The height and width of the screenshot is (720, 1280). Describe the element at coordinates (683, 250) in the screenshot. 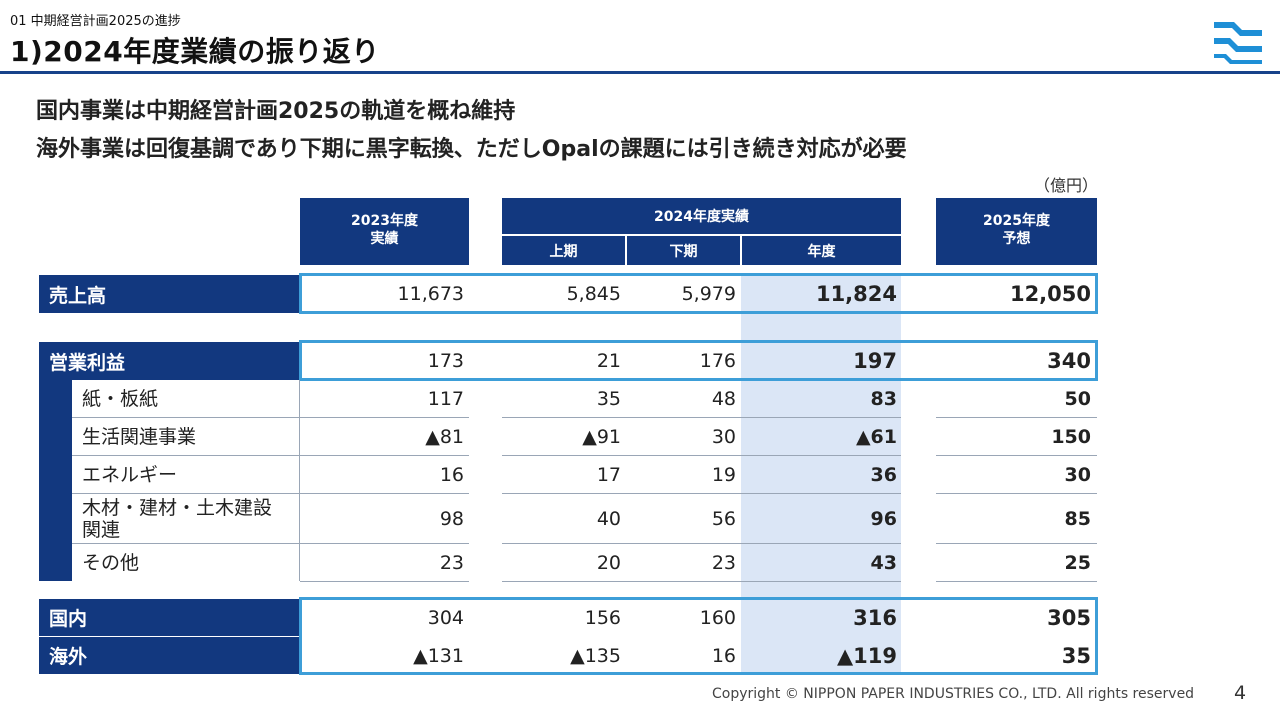

I see `header-h2: 下期` at that location.